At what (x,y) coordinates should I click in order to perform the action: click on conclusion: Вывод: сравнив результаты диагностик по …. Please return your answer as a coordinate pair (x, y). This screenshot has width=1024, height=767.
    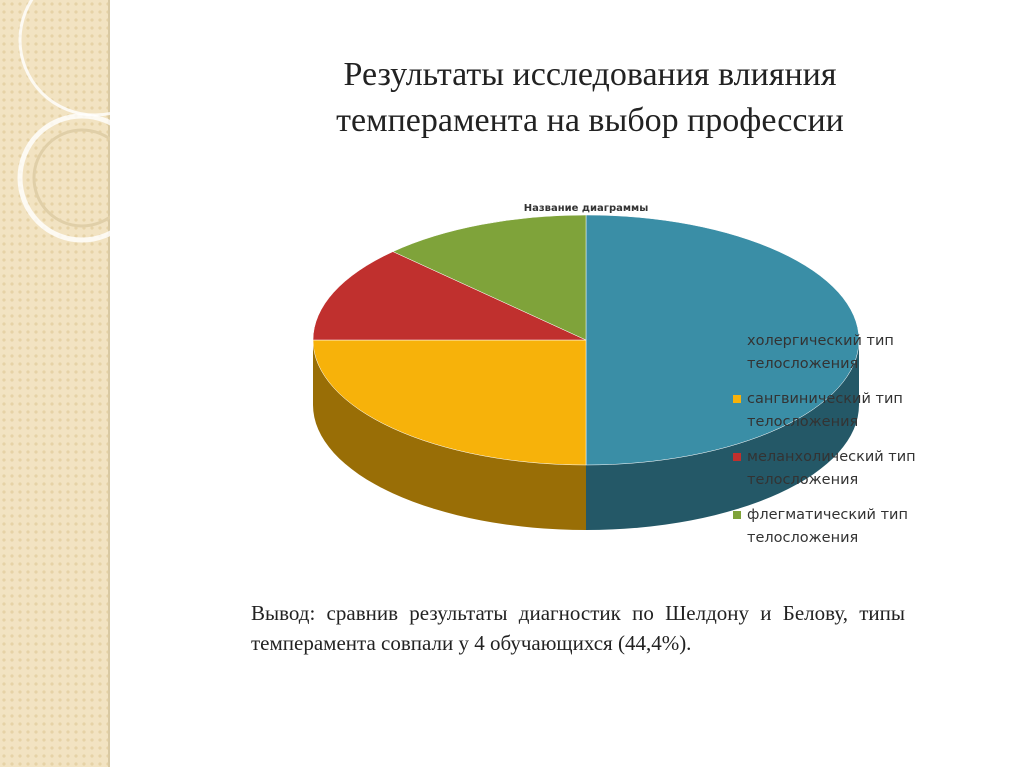
    Looking at the image, I should click on (578, 628).